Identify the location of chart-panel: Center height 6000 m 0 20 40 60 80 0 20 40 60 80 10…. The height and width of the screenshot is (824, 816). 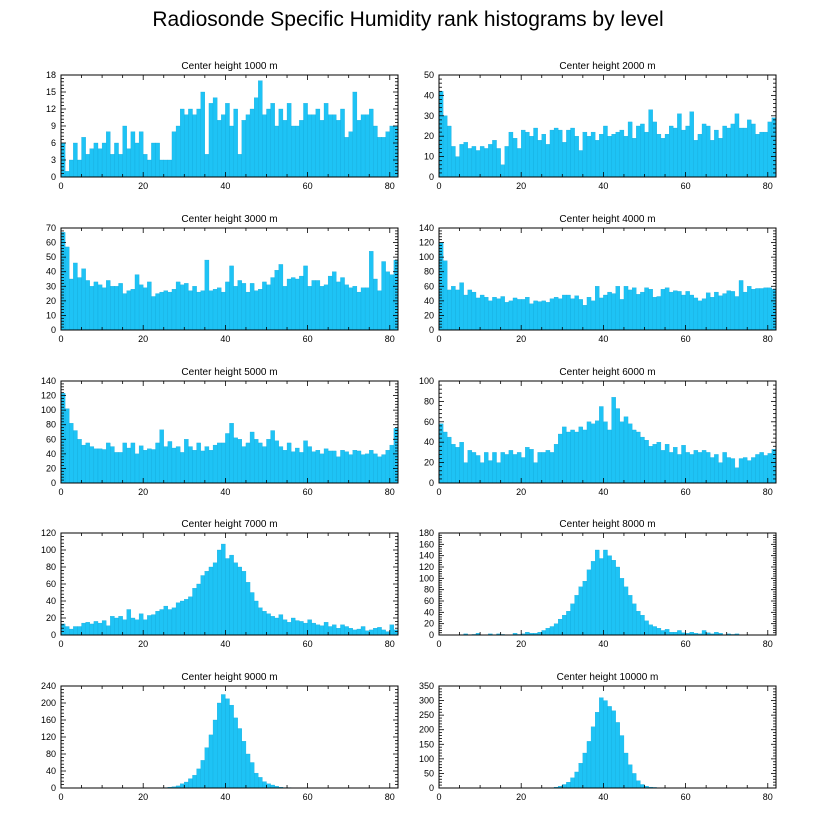
(598, 432).